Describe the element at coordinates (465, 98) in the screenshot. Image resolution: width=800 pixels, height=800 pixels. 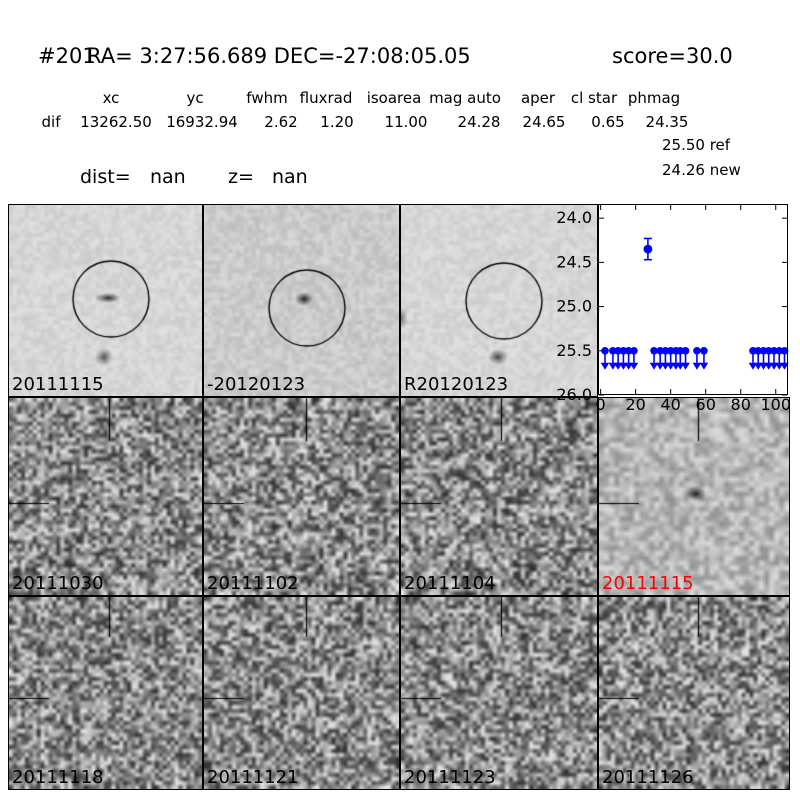
I see `table-header-mag-auto: mag auto` at that location.